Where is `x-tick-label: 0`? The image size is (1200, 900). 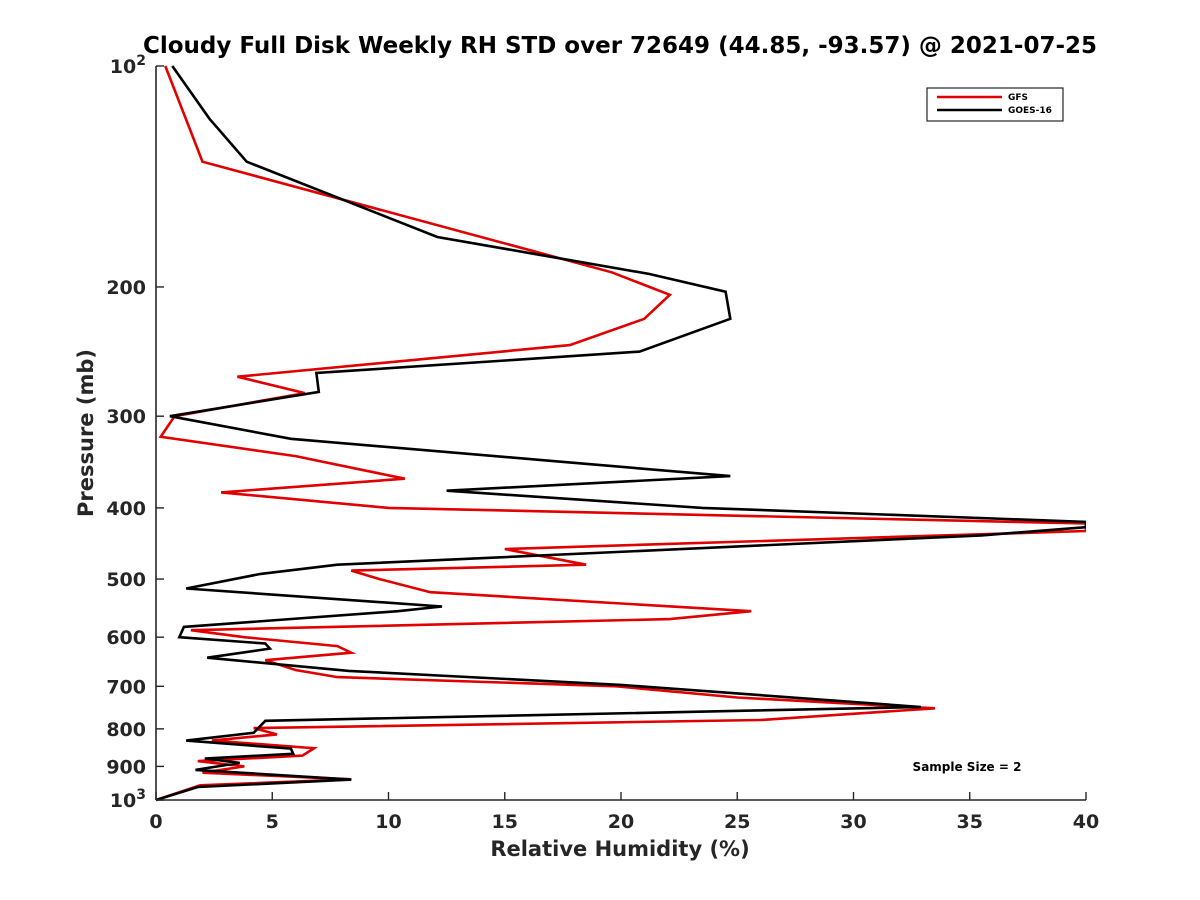
x-tick-label: 0 is located at coordinates (155, 822).